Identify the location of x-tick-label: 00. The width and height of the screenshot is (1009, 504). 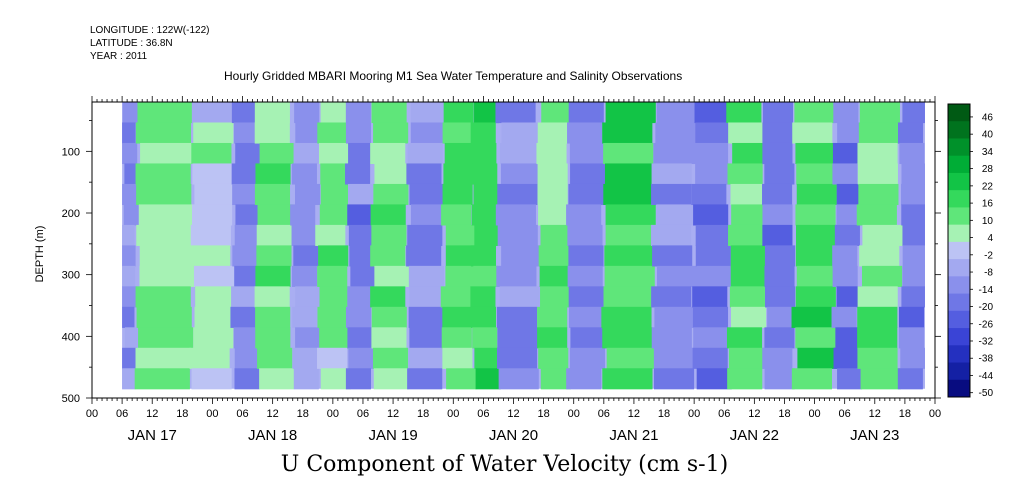
(92, 414).